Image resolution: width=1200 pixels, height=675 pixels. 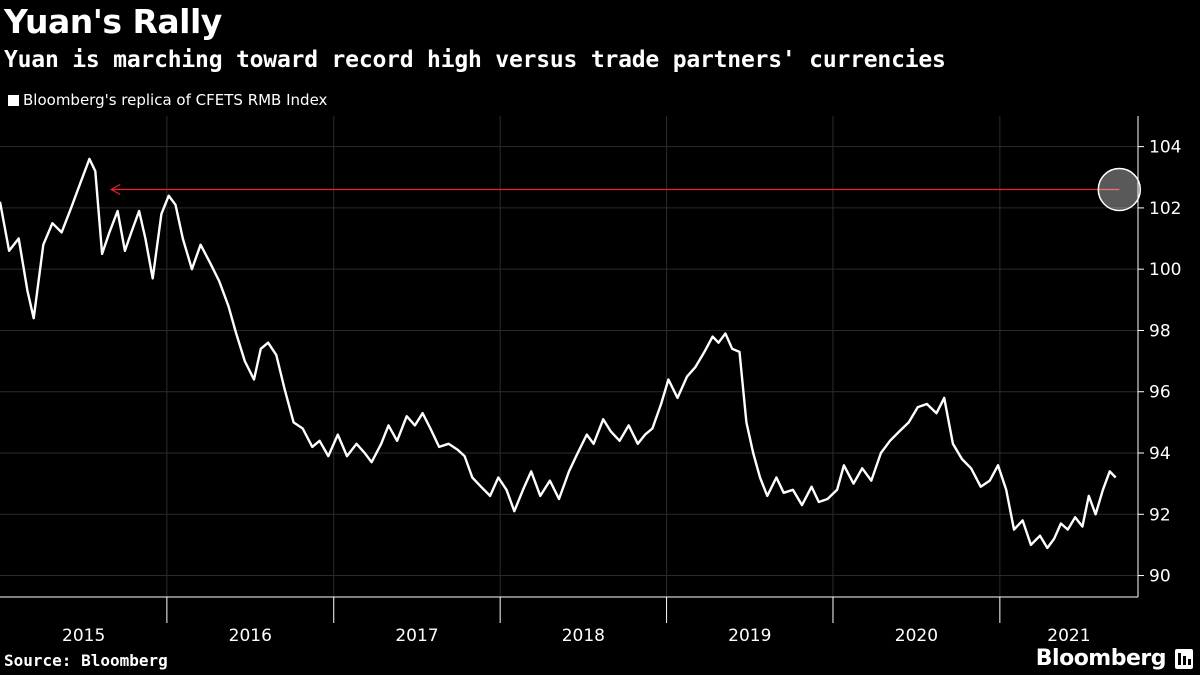 I want to click on x-tick-label: 2021, so click(x=1068, y=636).